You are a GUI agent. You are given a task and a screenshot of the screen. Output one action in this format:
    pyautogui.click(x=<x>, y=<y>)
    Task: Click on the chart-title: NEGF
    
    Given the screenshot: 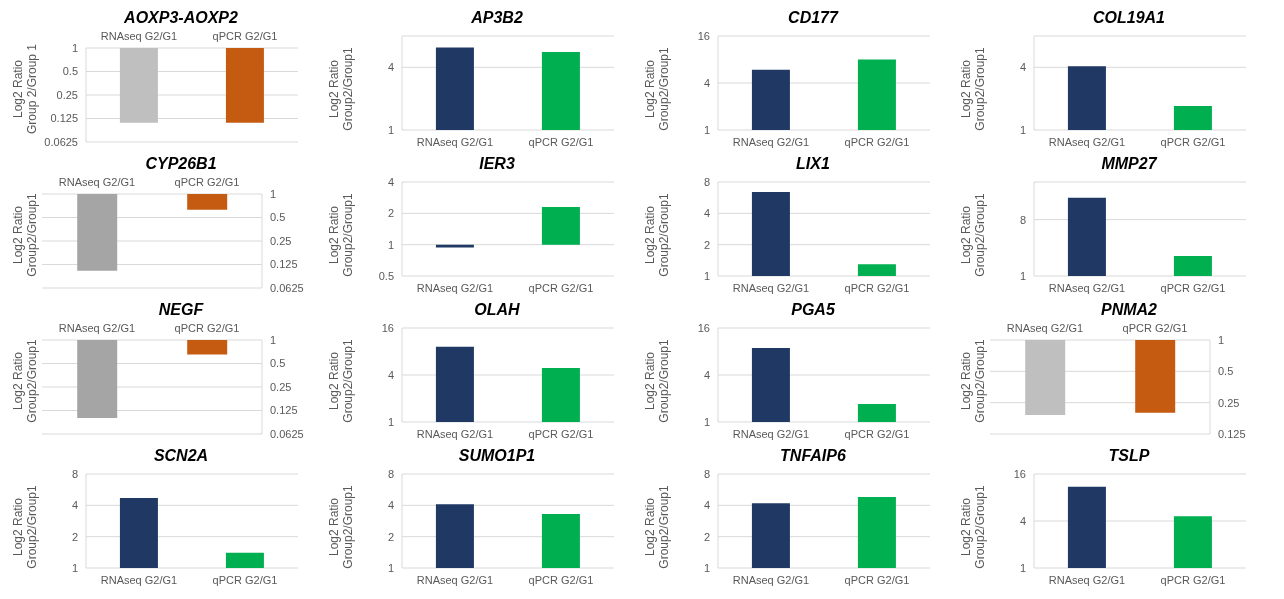 What is the action you would take?
    pyautogui.click(x=181, y=310)
    